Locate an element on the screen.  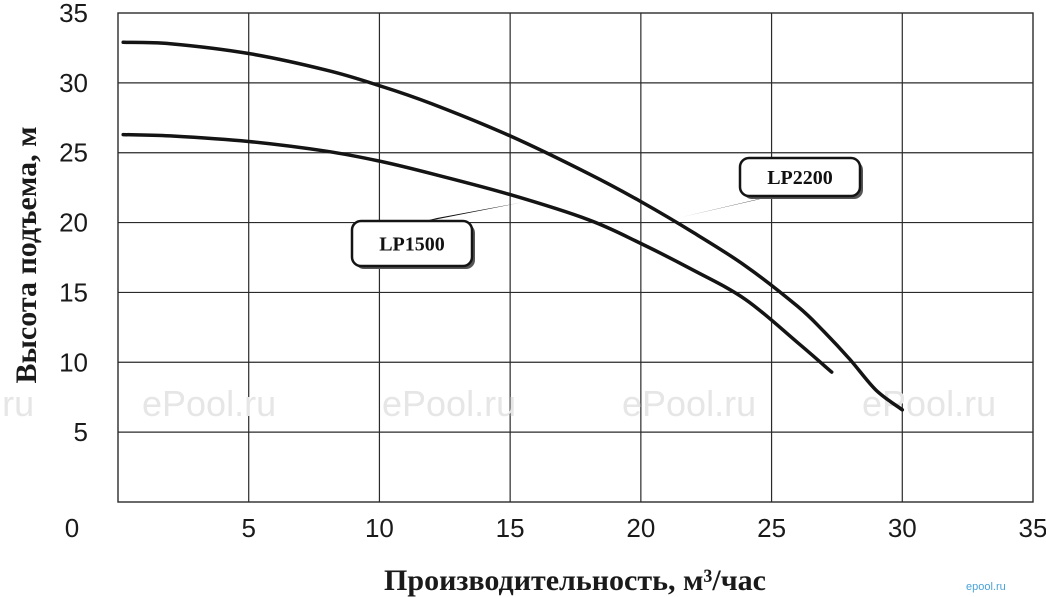
y-tick-label: 10 is located at coordinates (73, 362).